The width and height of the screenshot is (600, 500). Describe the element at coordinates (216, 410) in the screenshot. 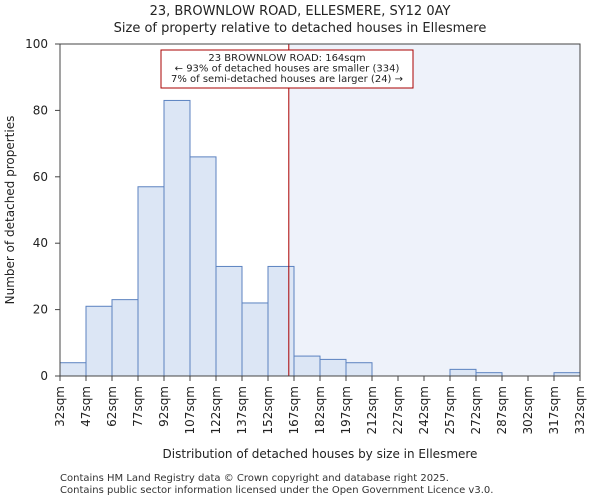

I see `x-tick-label: 122sqm` at that location.